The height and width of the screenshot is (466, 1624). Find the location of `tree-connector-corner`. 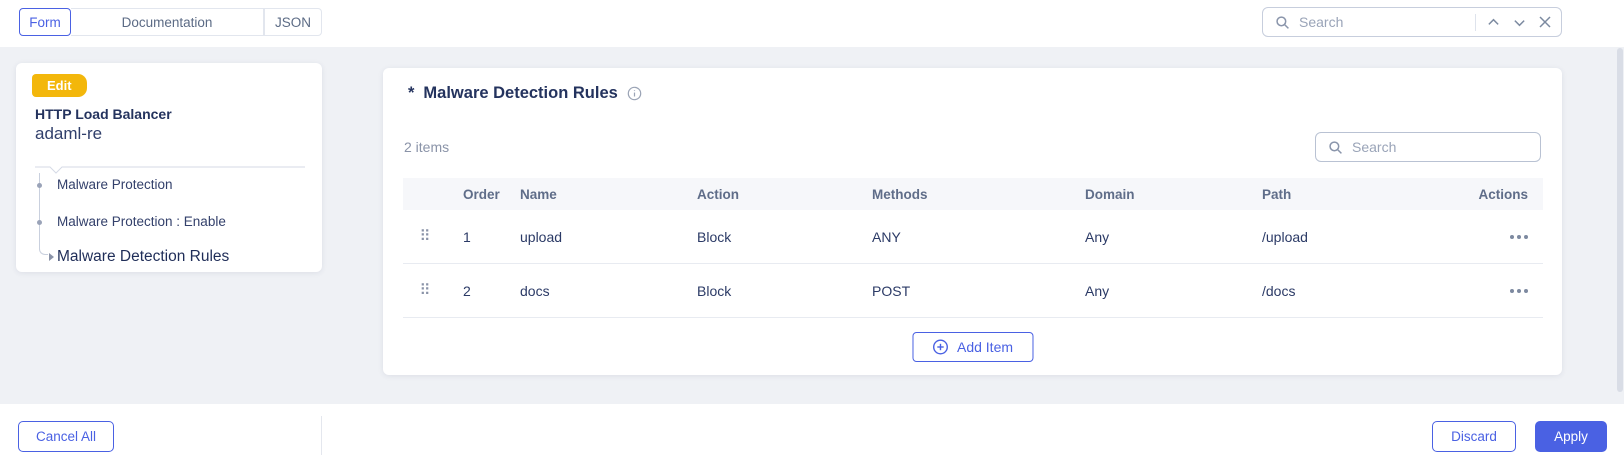

tree-connector-corner is located at coordinates (43, 249).